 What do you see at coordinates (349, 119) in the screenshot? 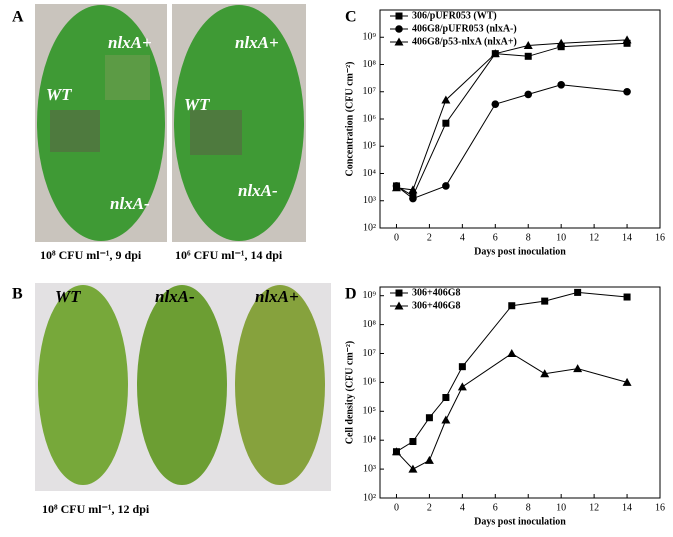
I see `y-axis-label: Concentration (CFU cm⁻²)` at bounding box center [349, 119].